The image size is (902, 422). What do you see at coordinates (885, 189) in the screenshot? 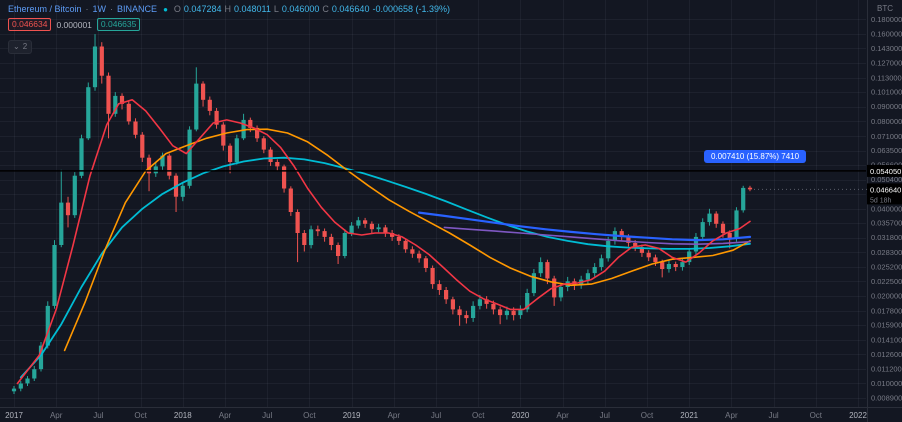
I see `last-price-tag: 0.046640` at bounding box center [885, 189].